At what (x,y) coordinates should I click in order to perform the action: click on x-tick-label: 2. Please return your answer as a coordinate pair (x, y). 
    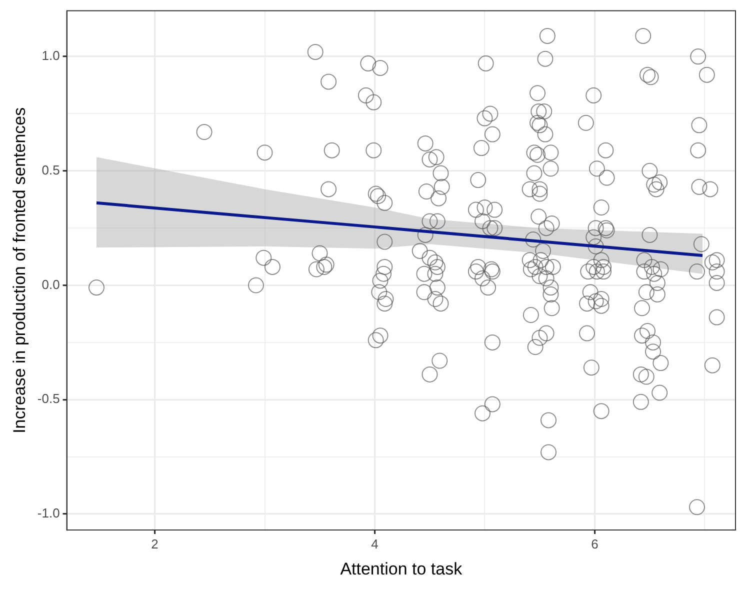
    Looking at the image, I should click on (154, 544).